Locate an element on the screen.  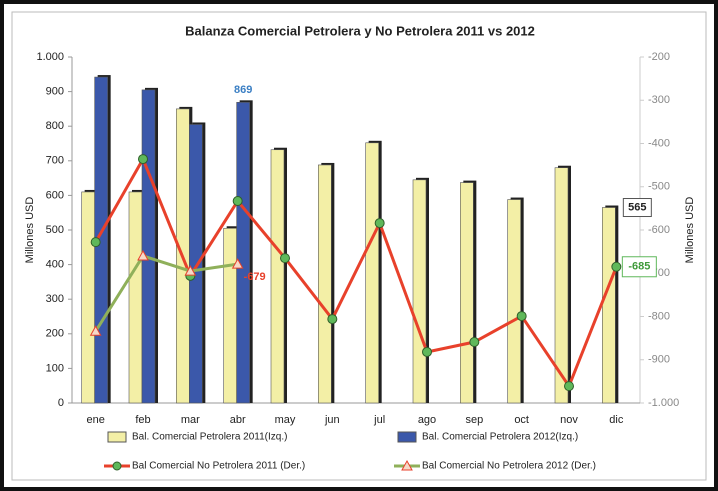
y2-tick-label: -400 is located at coordinates (659, 143).